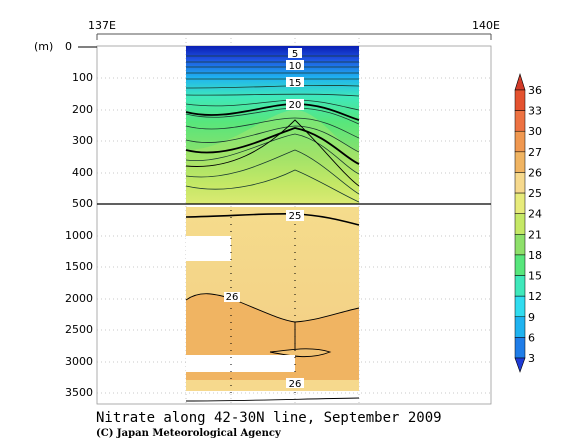 This screenshot has height=441, width=570. Describe the element at coordinates (272, 308) in the screenshot. I see `contour-26-line` at that location.